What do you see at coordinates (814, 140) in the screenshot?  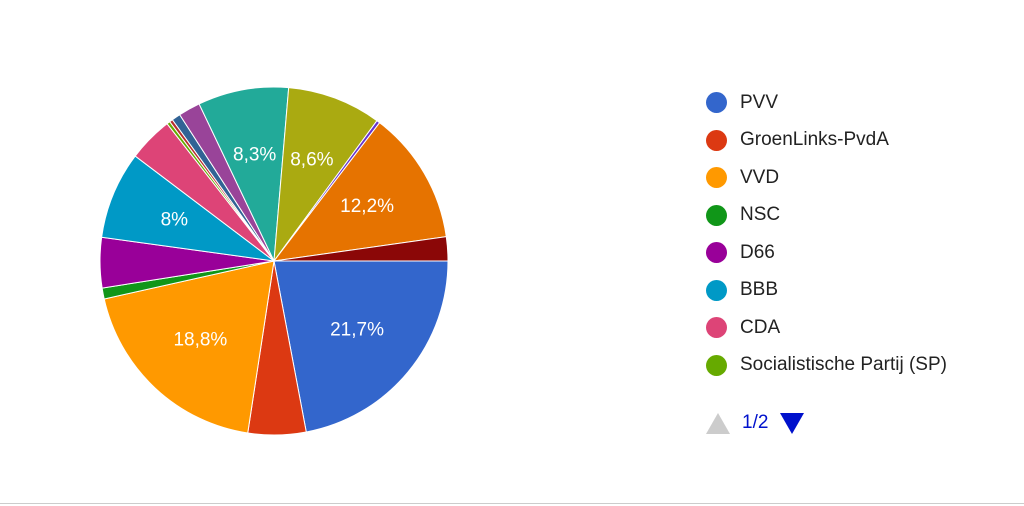 I see `legend-label: GroenLinks-PvdA` at bounding box center [814, 140].